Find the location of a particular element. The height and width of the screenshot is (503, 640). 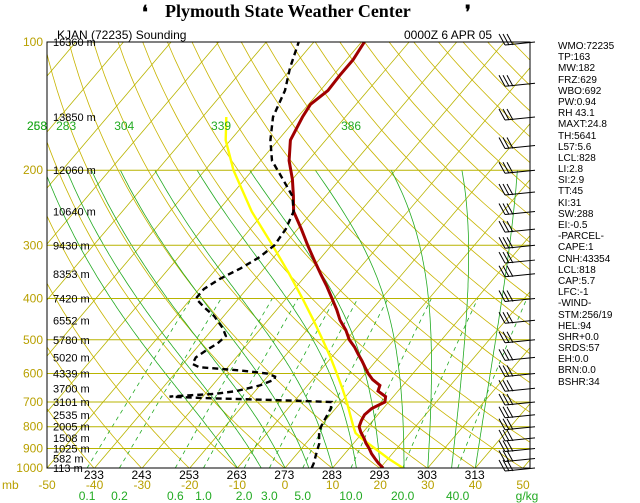

pressure-tick-label: 800 is located at coordinates (33, 427).